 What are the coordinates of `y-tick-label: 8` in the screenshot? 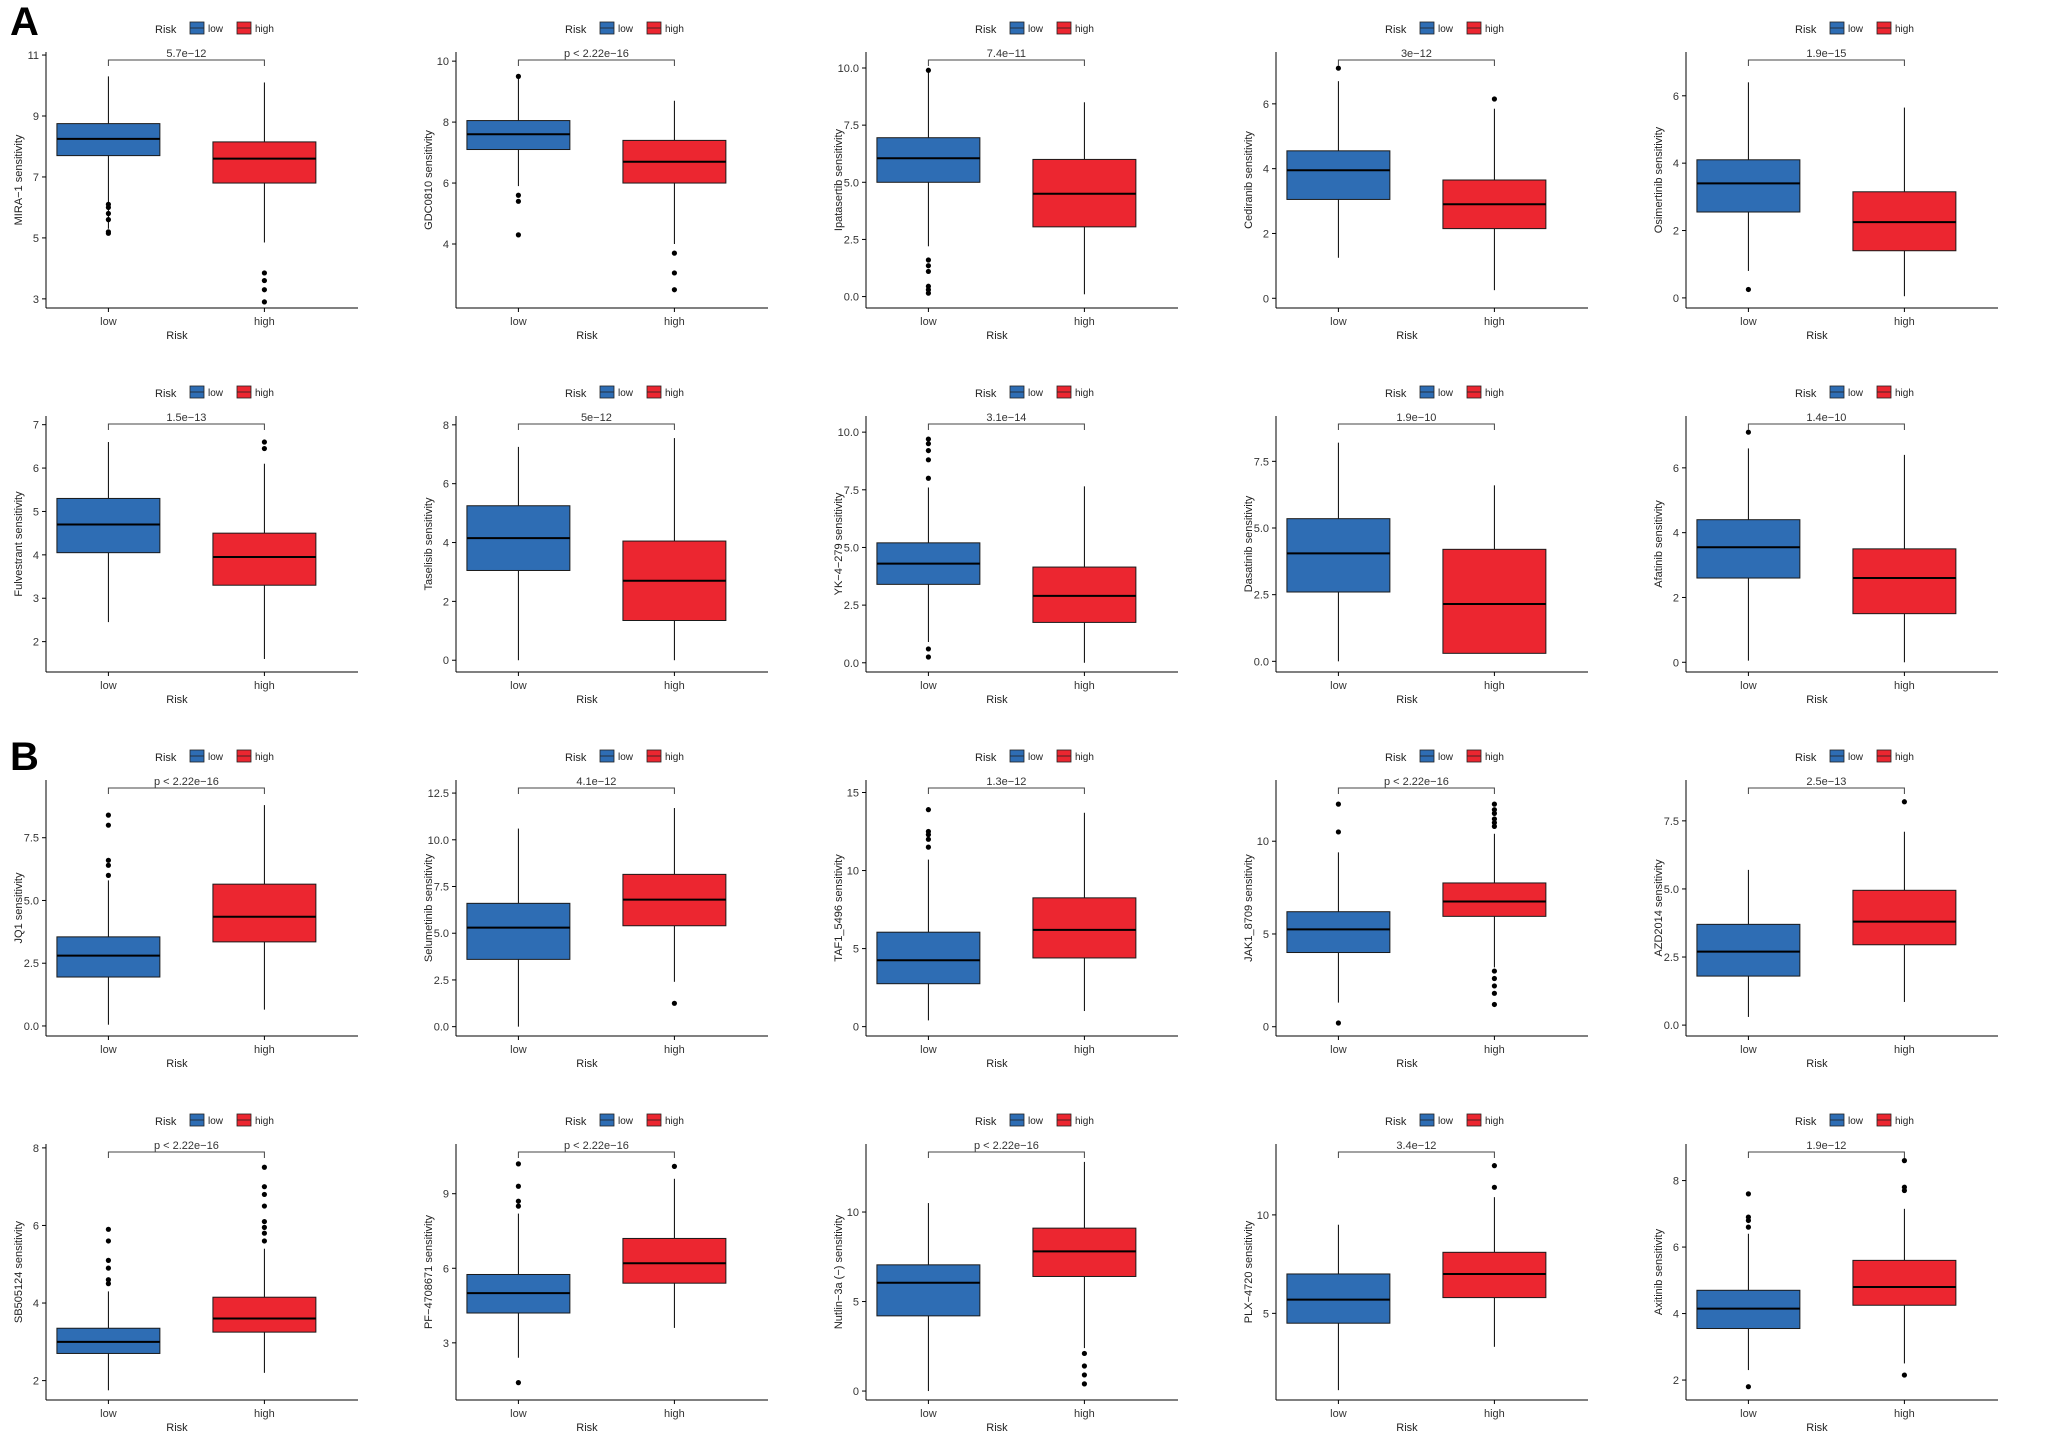 It's located at (36, 1149).